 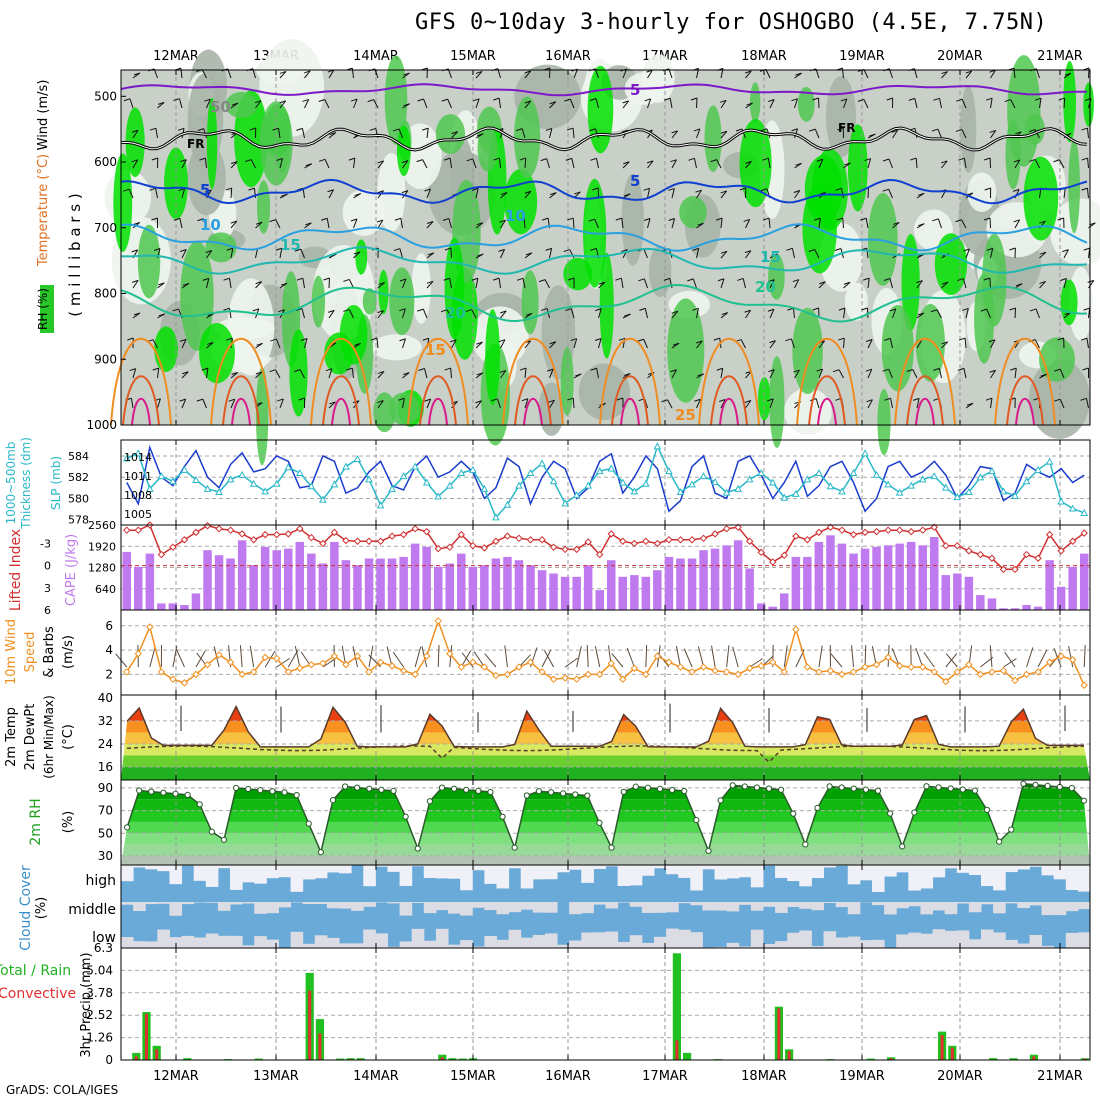 What do you see at coordinates (195, 144) in the screenshot?
I see `contour-label: FR` at bounding box center [195, 144].